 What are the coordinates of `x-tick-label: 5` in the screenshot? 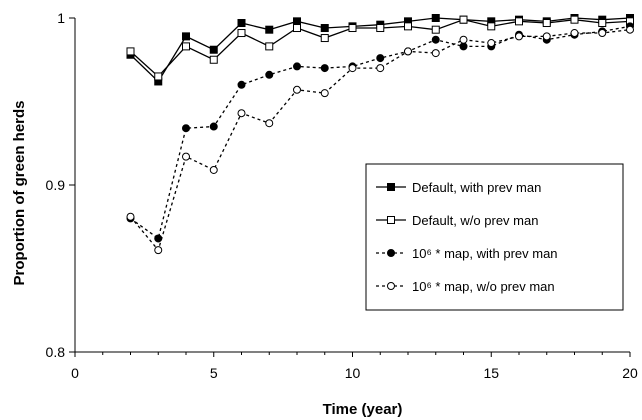 It's located at (214, 373).